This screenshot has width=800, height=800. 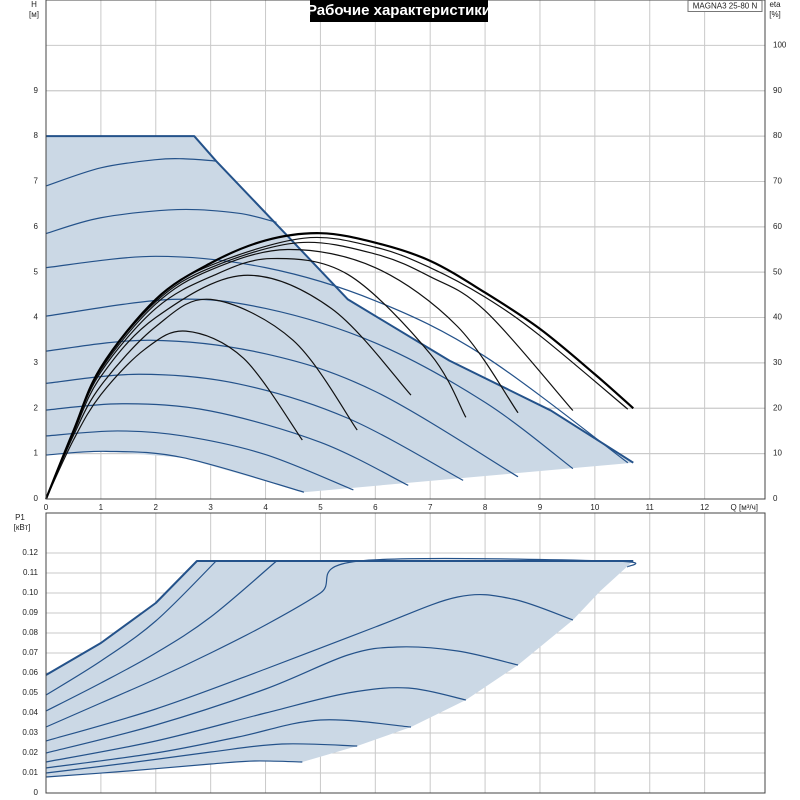 What do you see at coordinates (485, 507) in the screenshot?
I see `x-tick-label: 8` at bounding box center [485, 507].